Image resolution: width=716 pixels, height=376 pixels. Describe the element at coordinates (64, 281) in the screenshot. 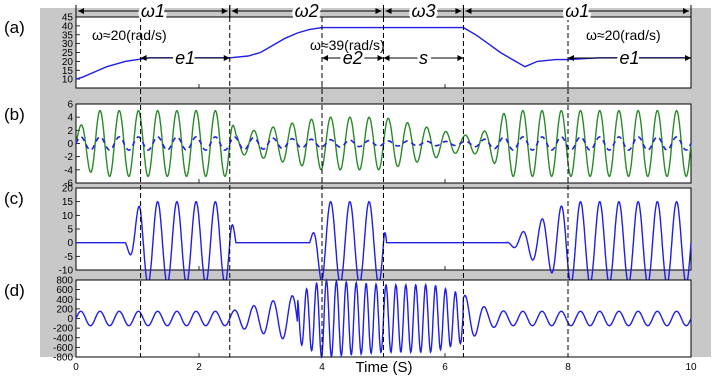

I see `y-tick-label: 800` at that location.